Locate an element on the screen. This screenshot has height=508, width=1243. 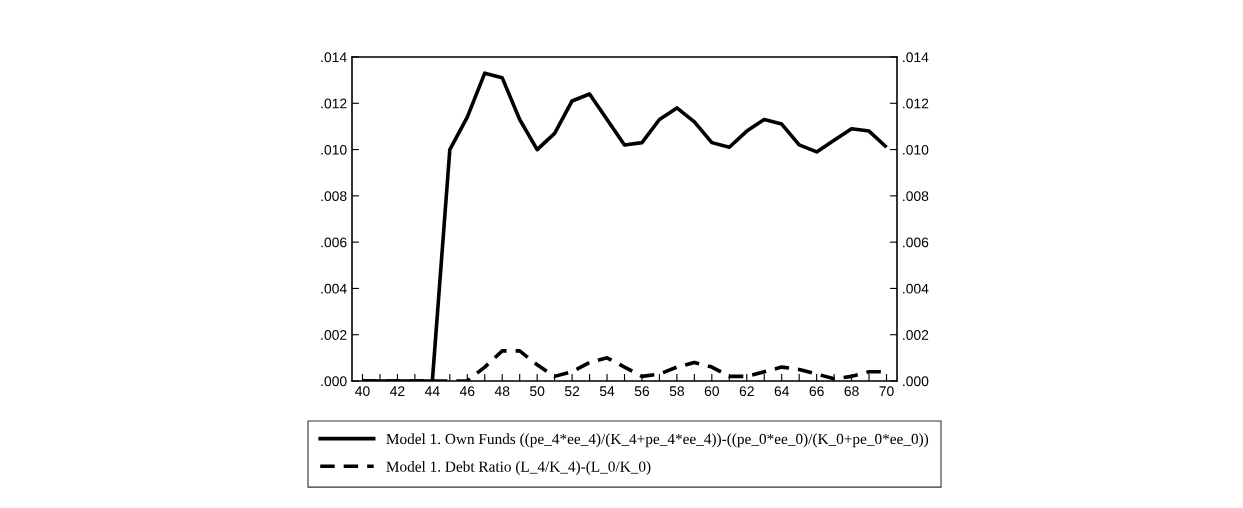
x-tick-label: 46 is located at coordinates (467, 391).